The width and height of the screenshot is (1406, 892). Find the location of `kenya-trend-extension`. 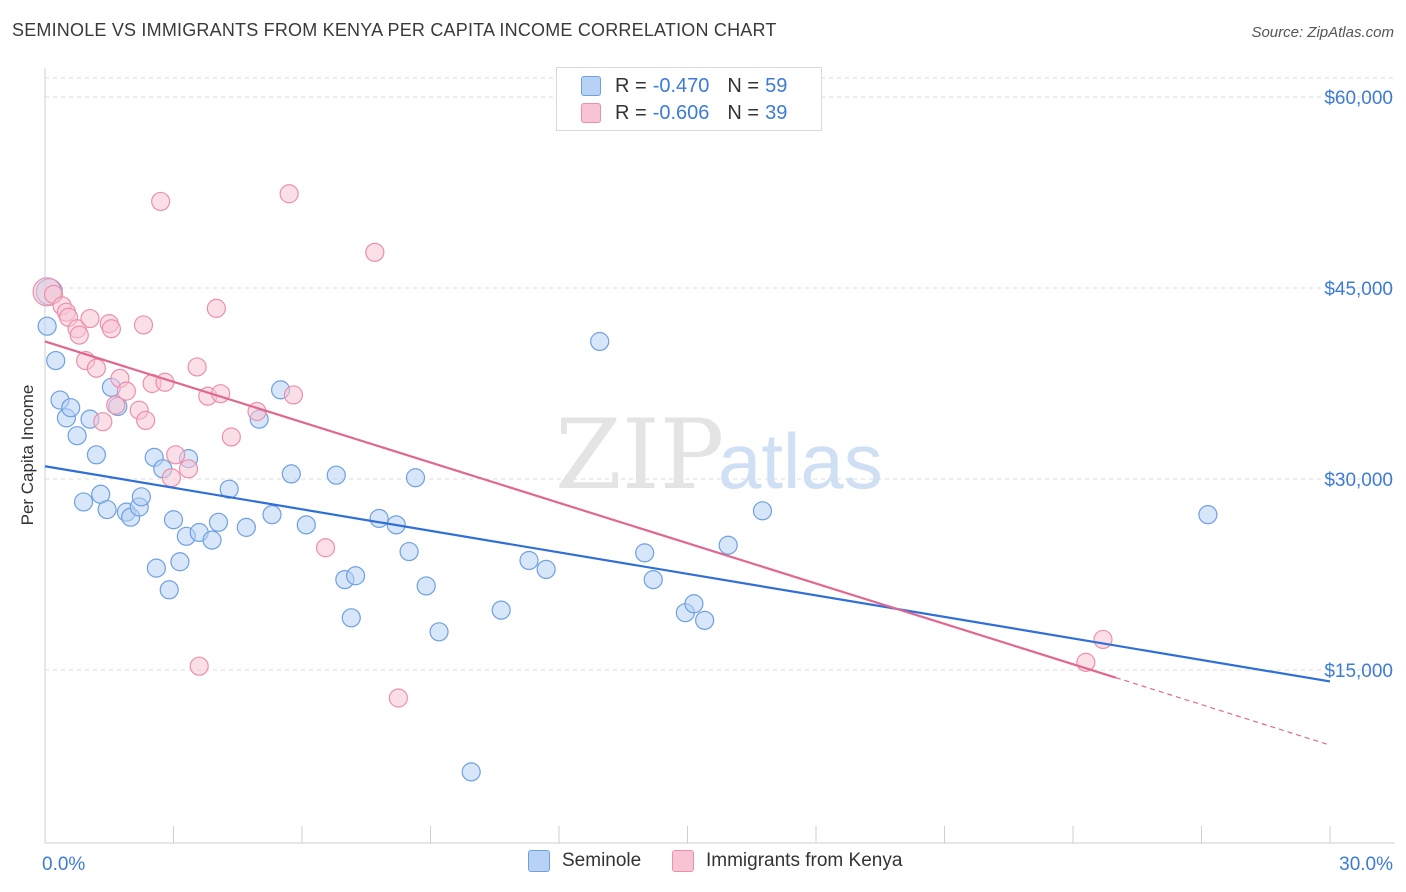

kenya-trend-extension is located at coordinates (1223, 711).